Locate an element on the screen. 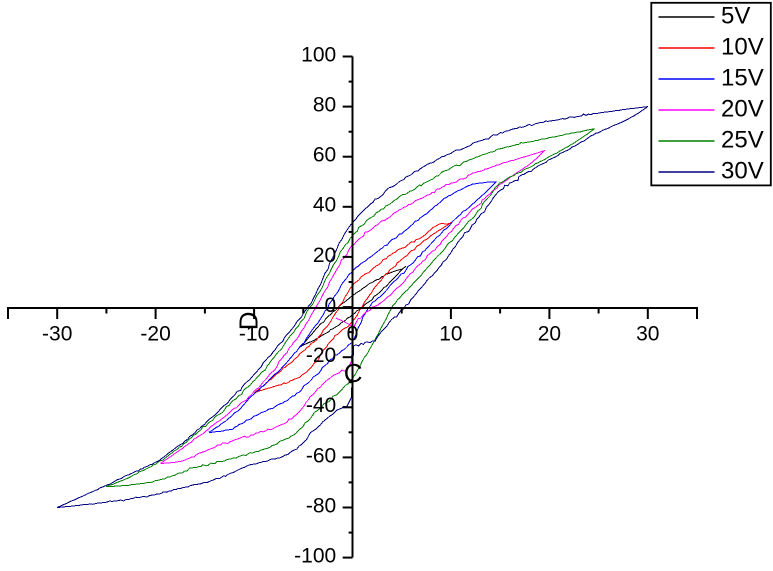 This screenshot has height=571, width=773. svg-text: -40 is located at coordinates (321, 405).